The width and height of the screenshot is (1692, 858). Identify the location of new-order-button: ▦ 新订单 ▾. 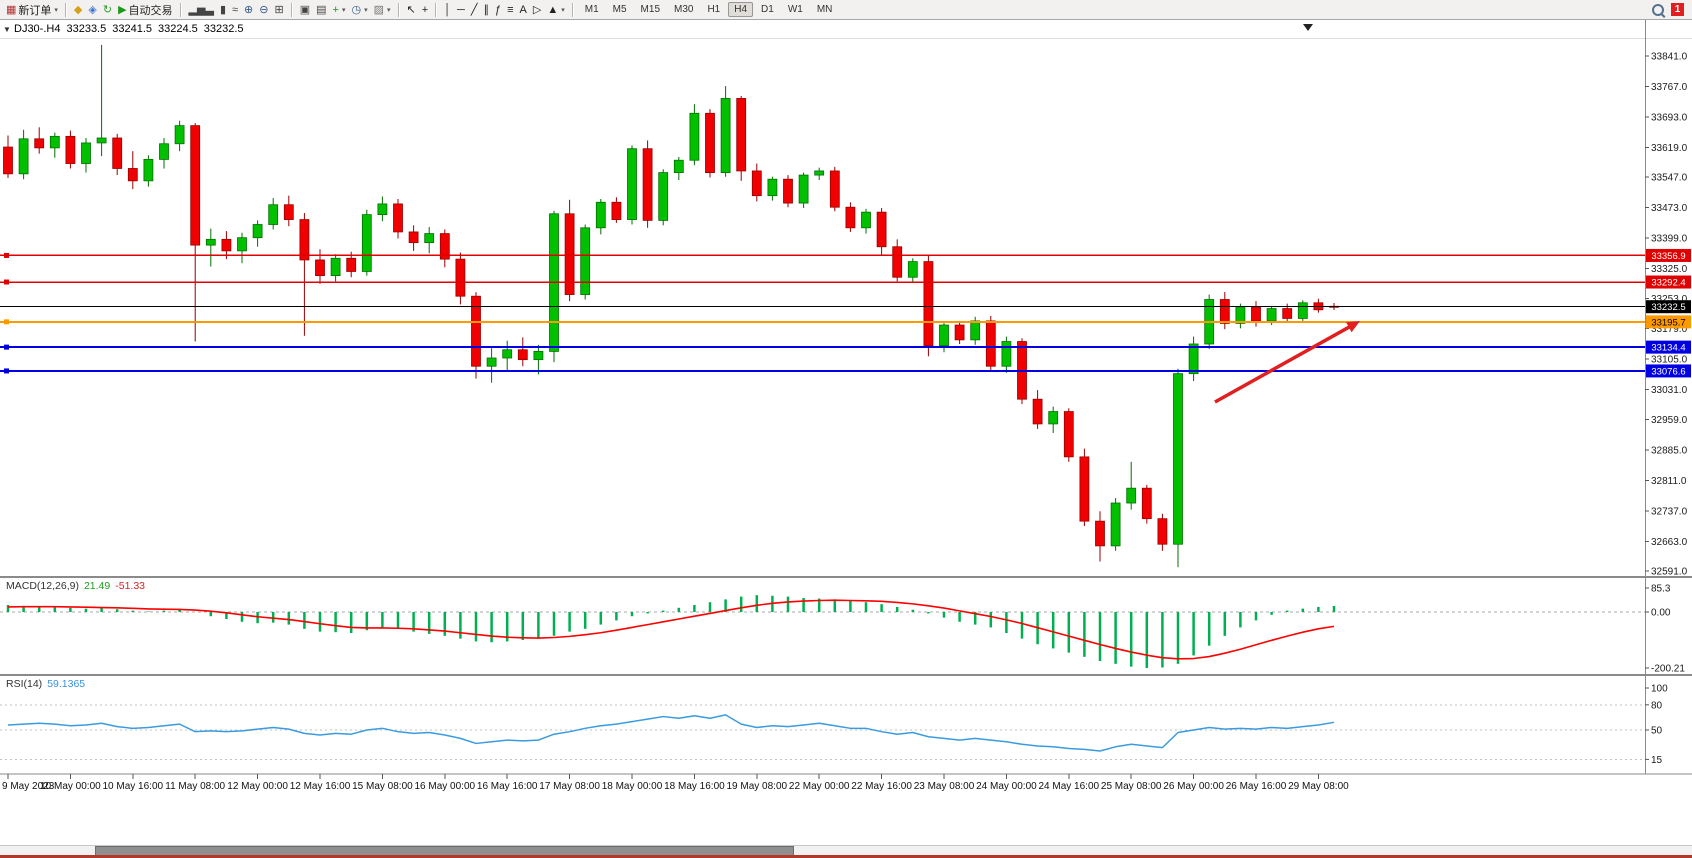
(32, 10).